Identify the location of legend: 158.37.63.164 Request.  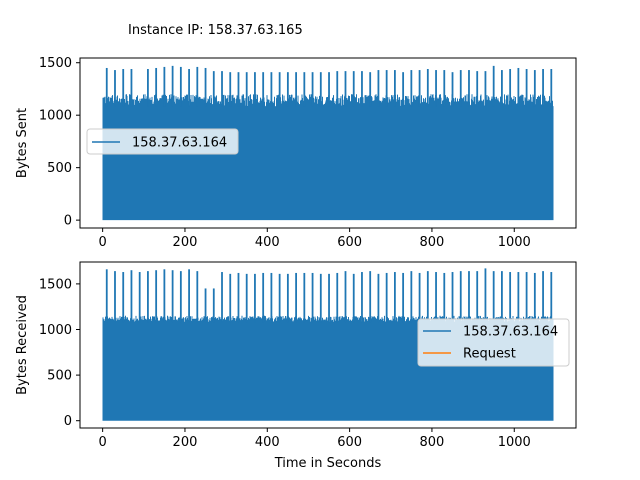
(493, 342).